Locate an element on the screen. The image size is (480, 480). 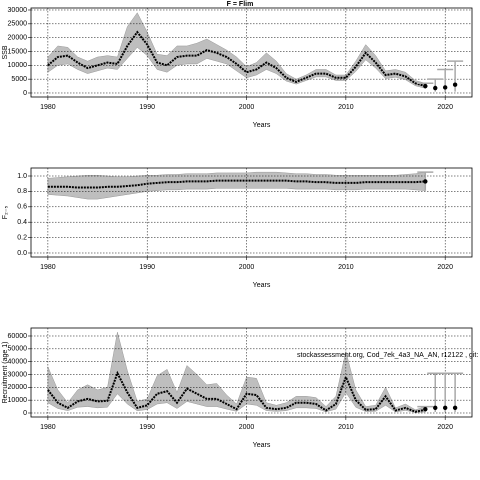
y-tick-label: 50000 is located at coordinates (18, 349).